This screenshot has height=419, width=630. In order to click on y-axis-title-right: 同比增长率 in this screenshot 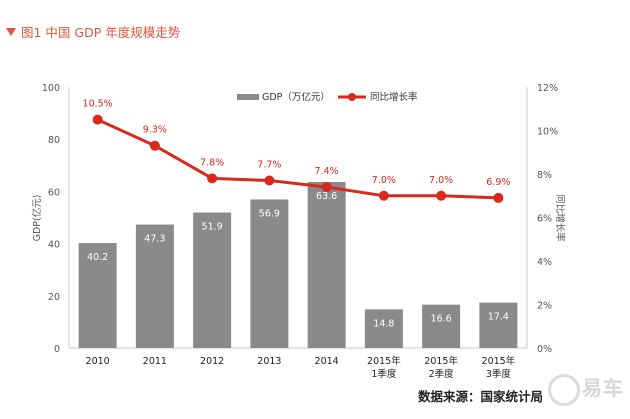, I will do `click(560, 218)`.